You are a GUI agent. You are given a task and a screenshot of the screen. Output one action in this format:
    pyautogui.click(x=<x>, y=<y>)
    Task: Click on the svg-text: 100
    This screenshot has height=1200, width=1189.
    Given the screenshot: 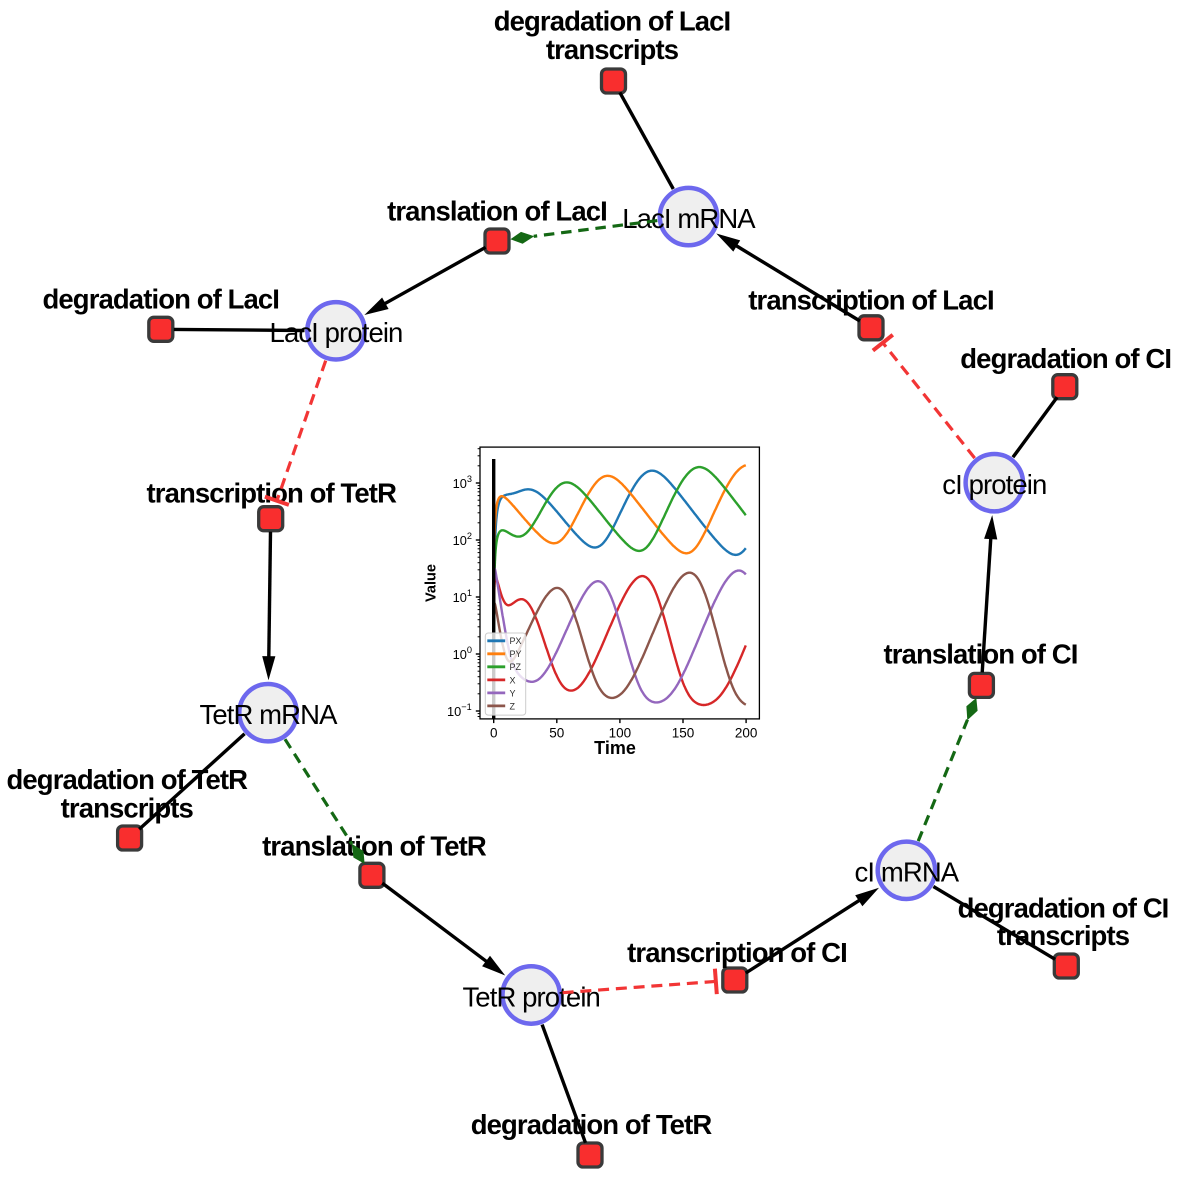 What is the action you would take?
    pyautogui.click(x=620, y=733)
    